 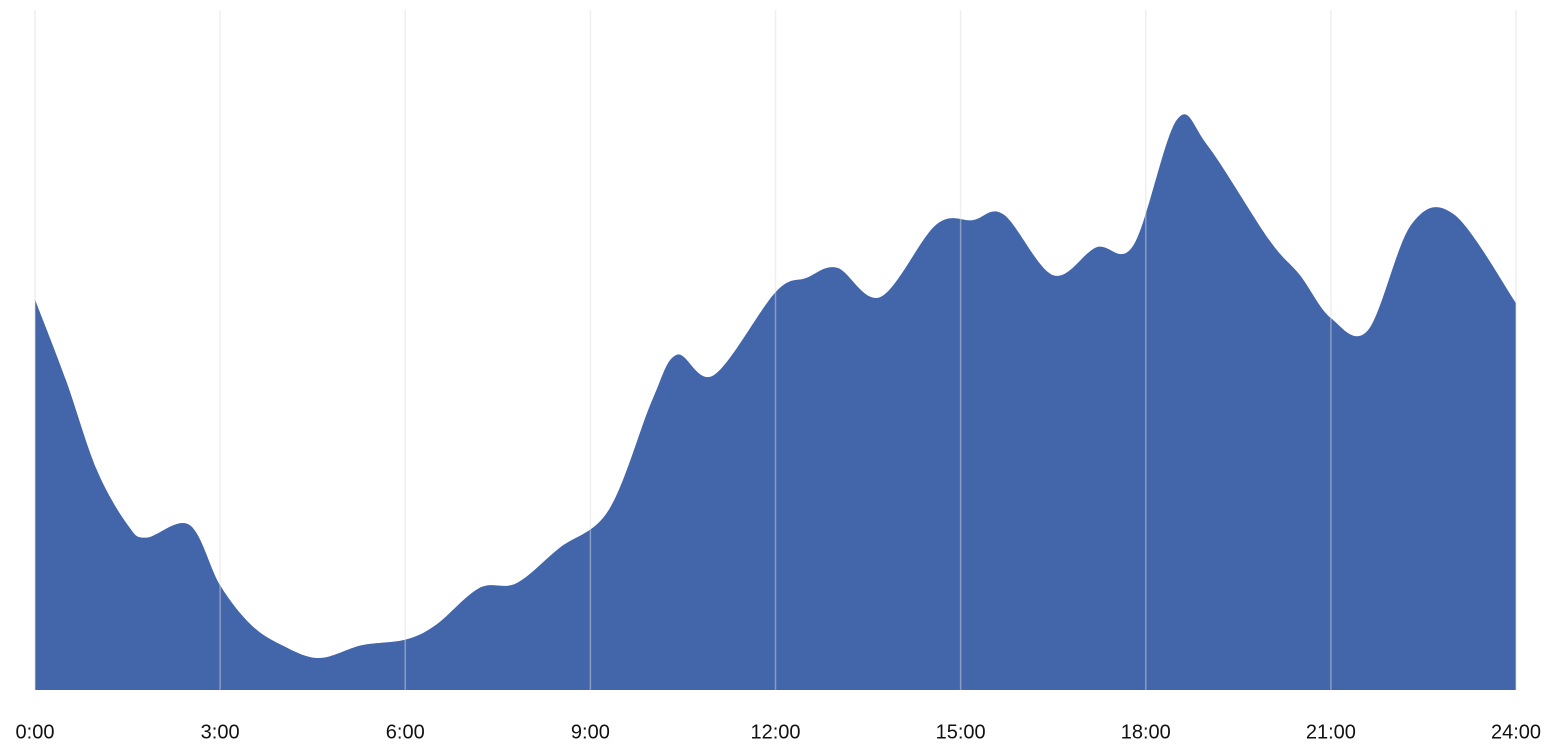 What do you see at coordinates (775, 732) in the screenshot?
I see `x-tick-label: 12:00` at bounding box center [775, 732].